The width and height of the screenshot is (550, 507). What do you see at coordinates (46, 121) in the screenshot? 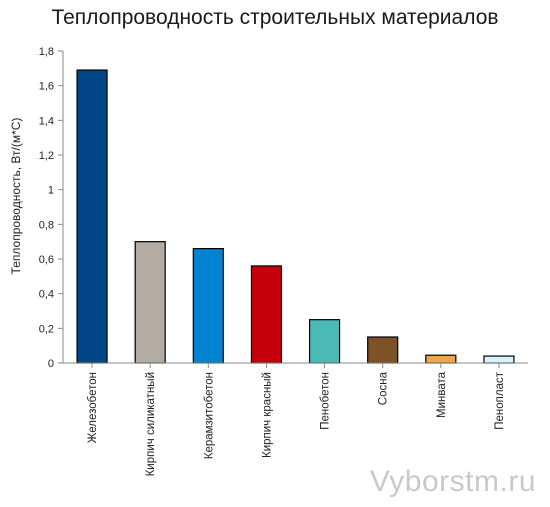
I see `y-tick-label: 1,4` at bounding box center [46, 121].